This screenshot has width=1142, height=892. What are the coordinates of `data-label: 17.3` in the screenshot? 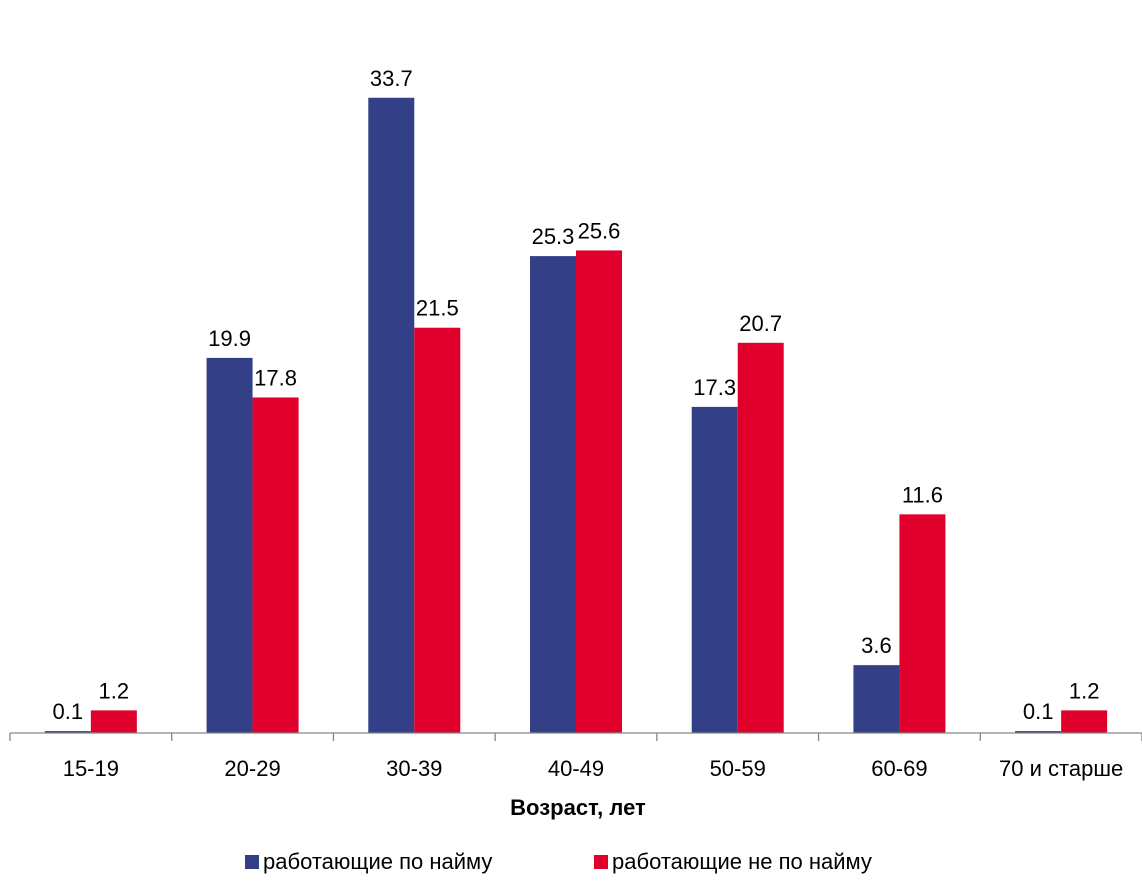 It's located at (714, 387).